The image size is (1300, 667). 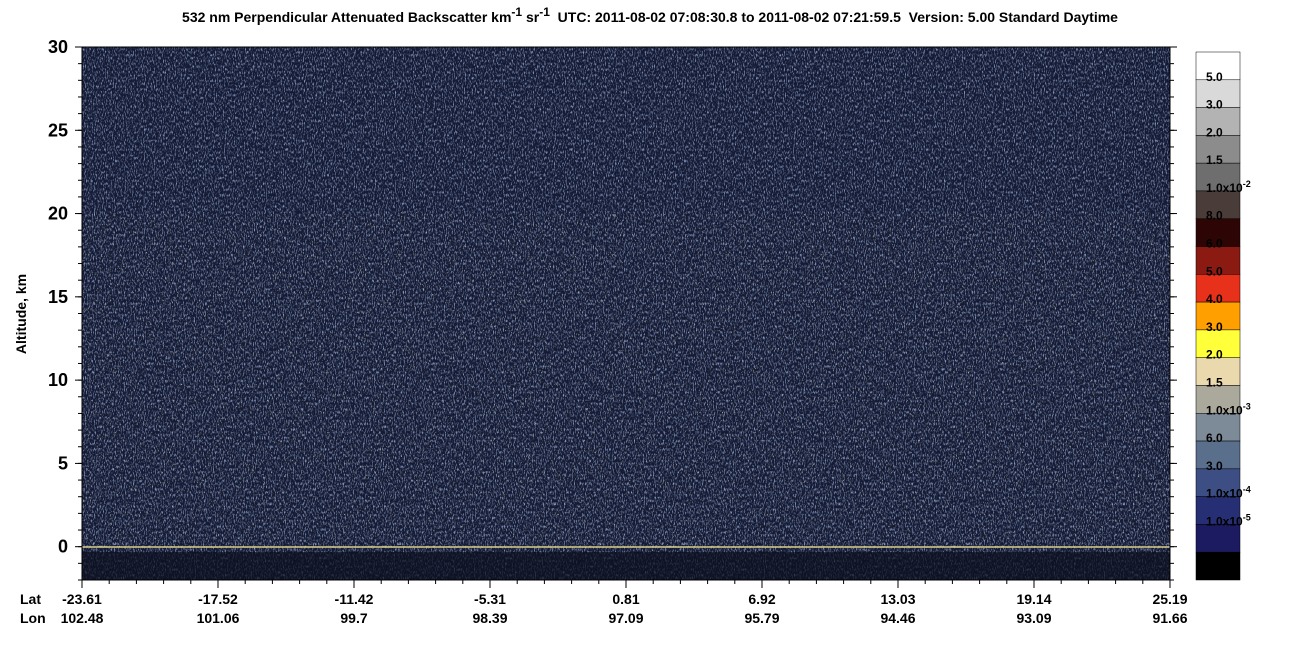 What do you see at coordinates (58, 130) in the screenshot?
I see `y-tick-label: 25` at bounding box center [58, 130].